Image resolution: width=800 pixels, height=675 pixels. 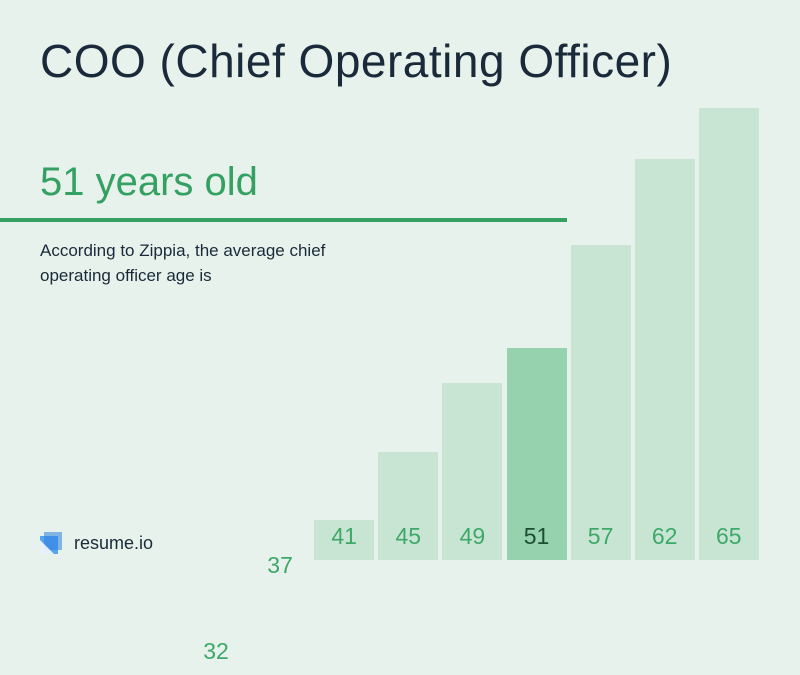 What do you see at coordinates (536, 535) in the screenshot?
I see `bar-label-51: 51` at bounding box center [536, 535].